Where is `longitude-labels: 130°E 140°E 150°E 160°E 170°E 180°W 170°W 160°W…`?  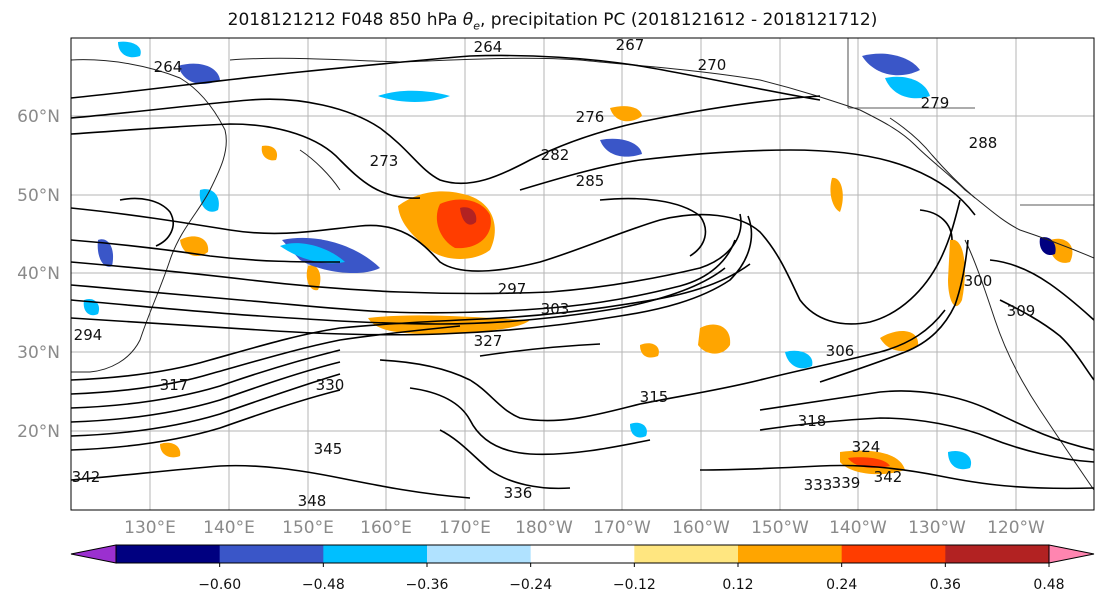 longitude-labels: 130°E 140°E 150°E 160°E 170°E 180°W 170°W 160°W… is located at coordinates (584, 528).